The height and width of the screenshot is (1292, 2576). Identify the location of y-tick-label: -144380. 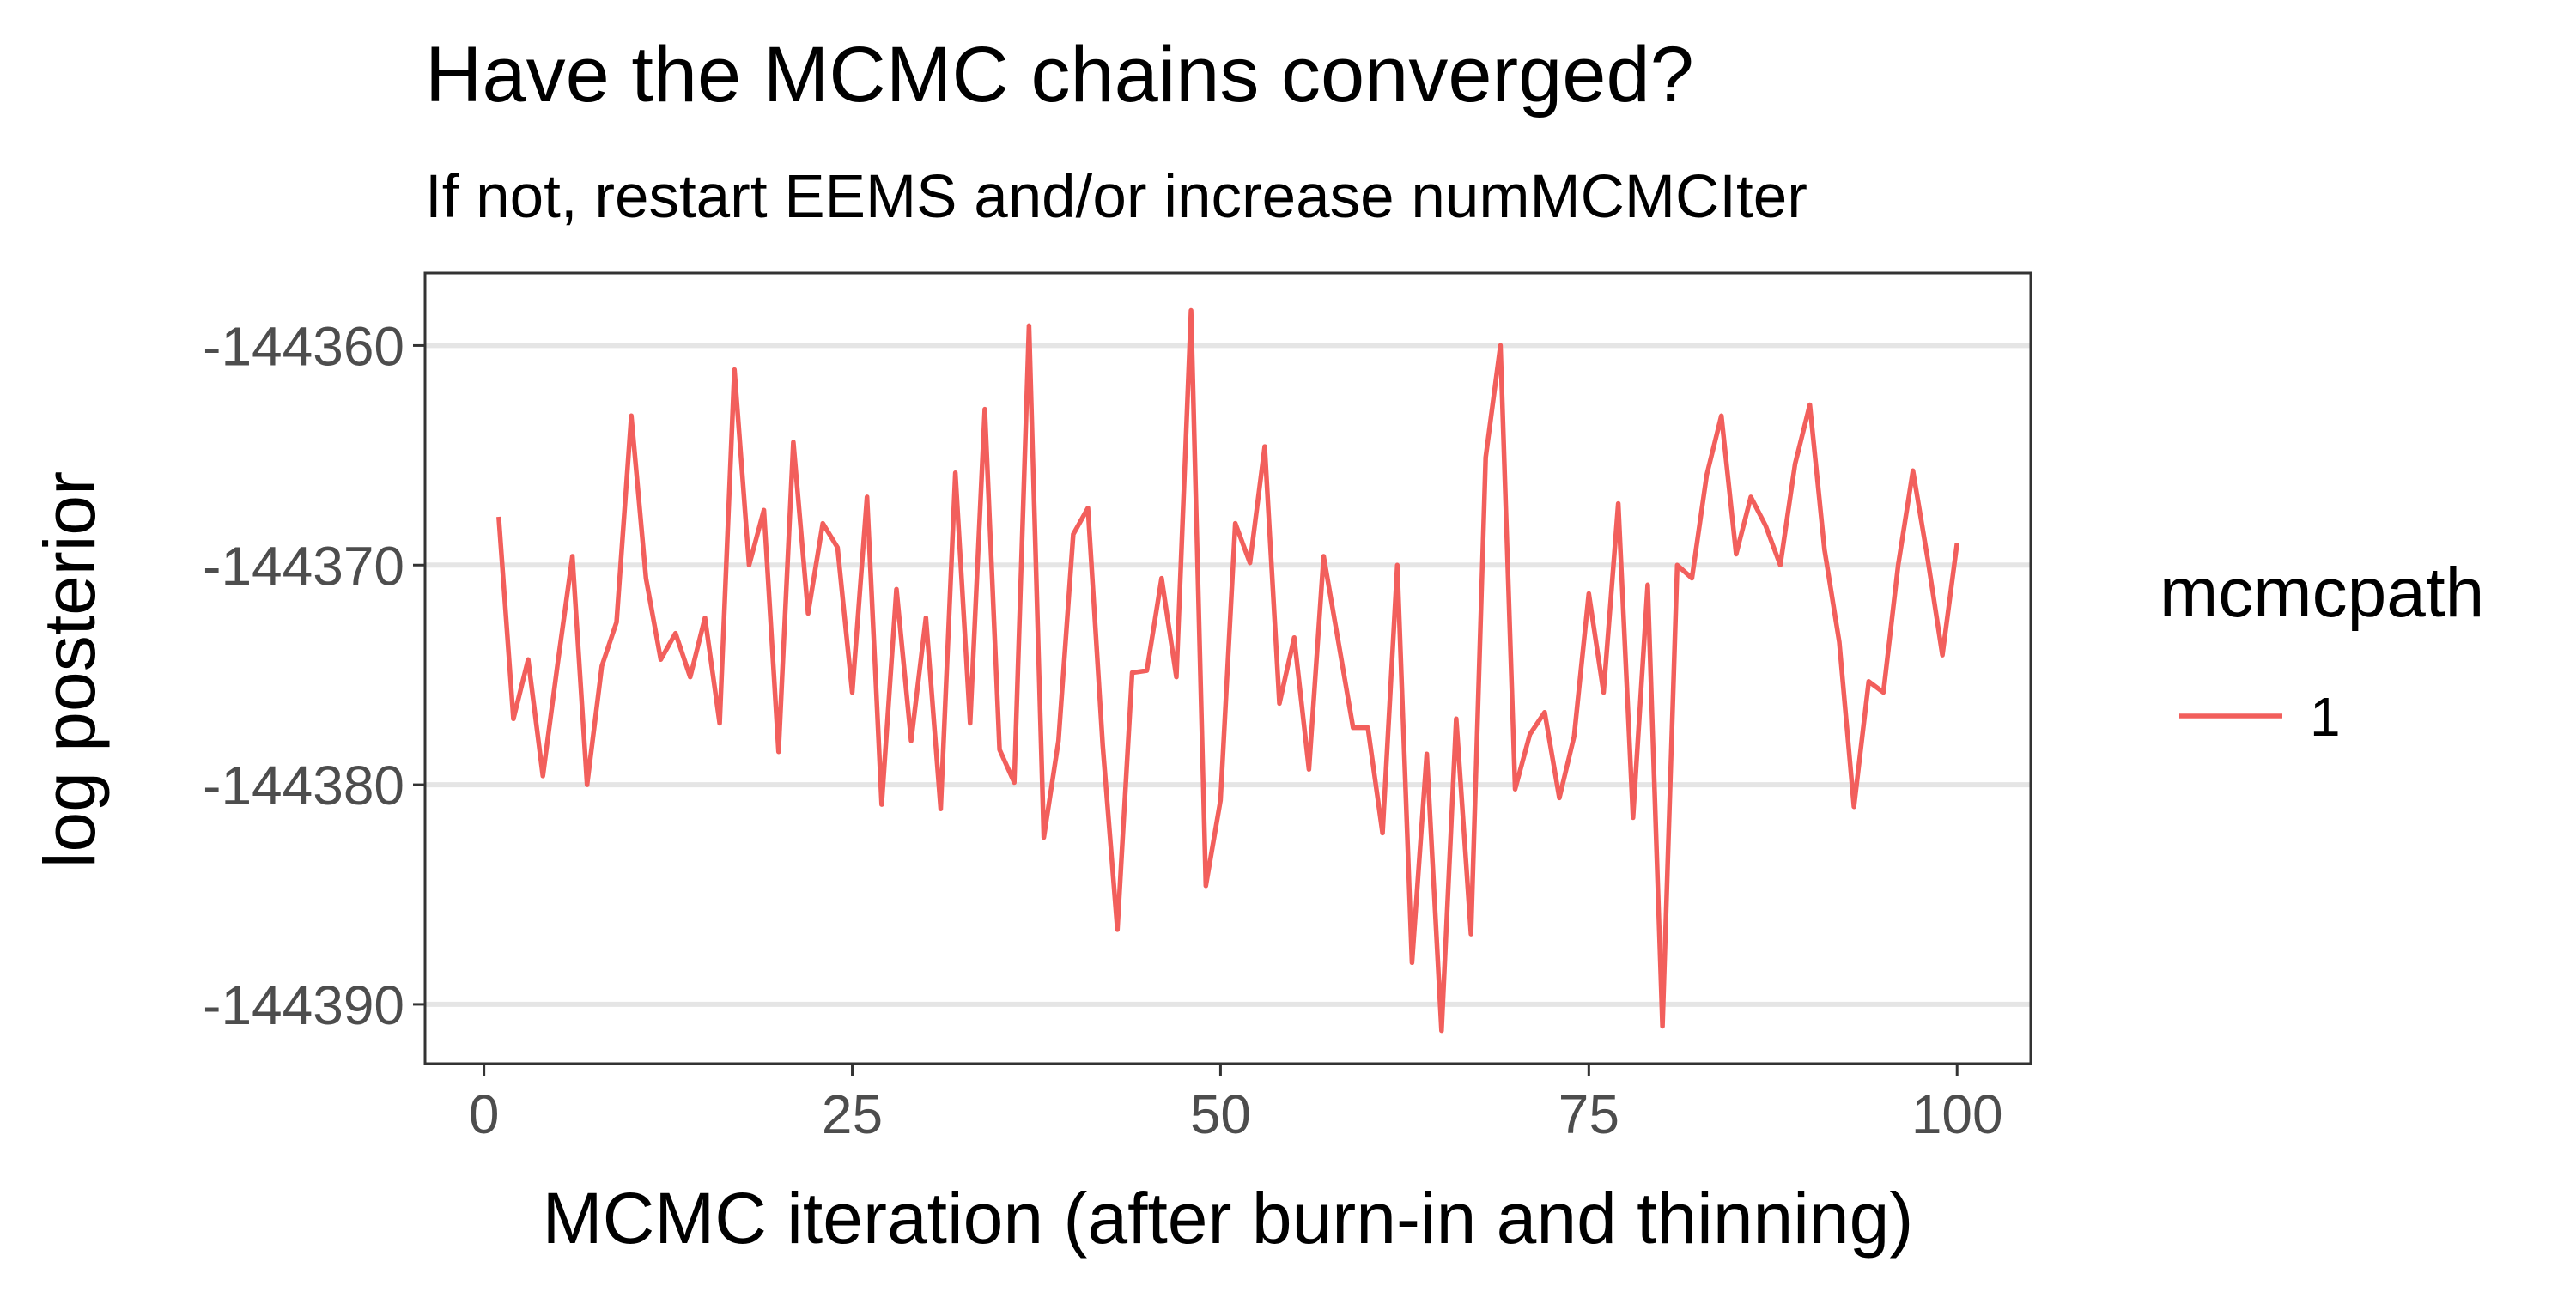
(303, 785).